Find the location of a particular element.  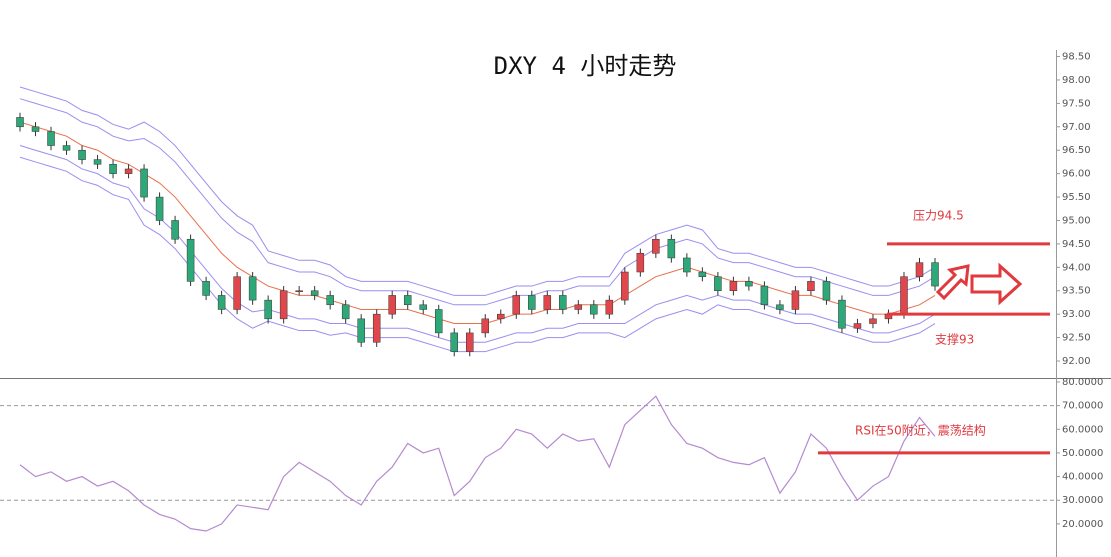

annotation-text: 压力94.5 is located at coordinates (938, 215).